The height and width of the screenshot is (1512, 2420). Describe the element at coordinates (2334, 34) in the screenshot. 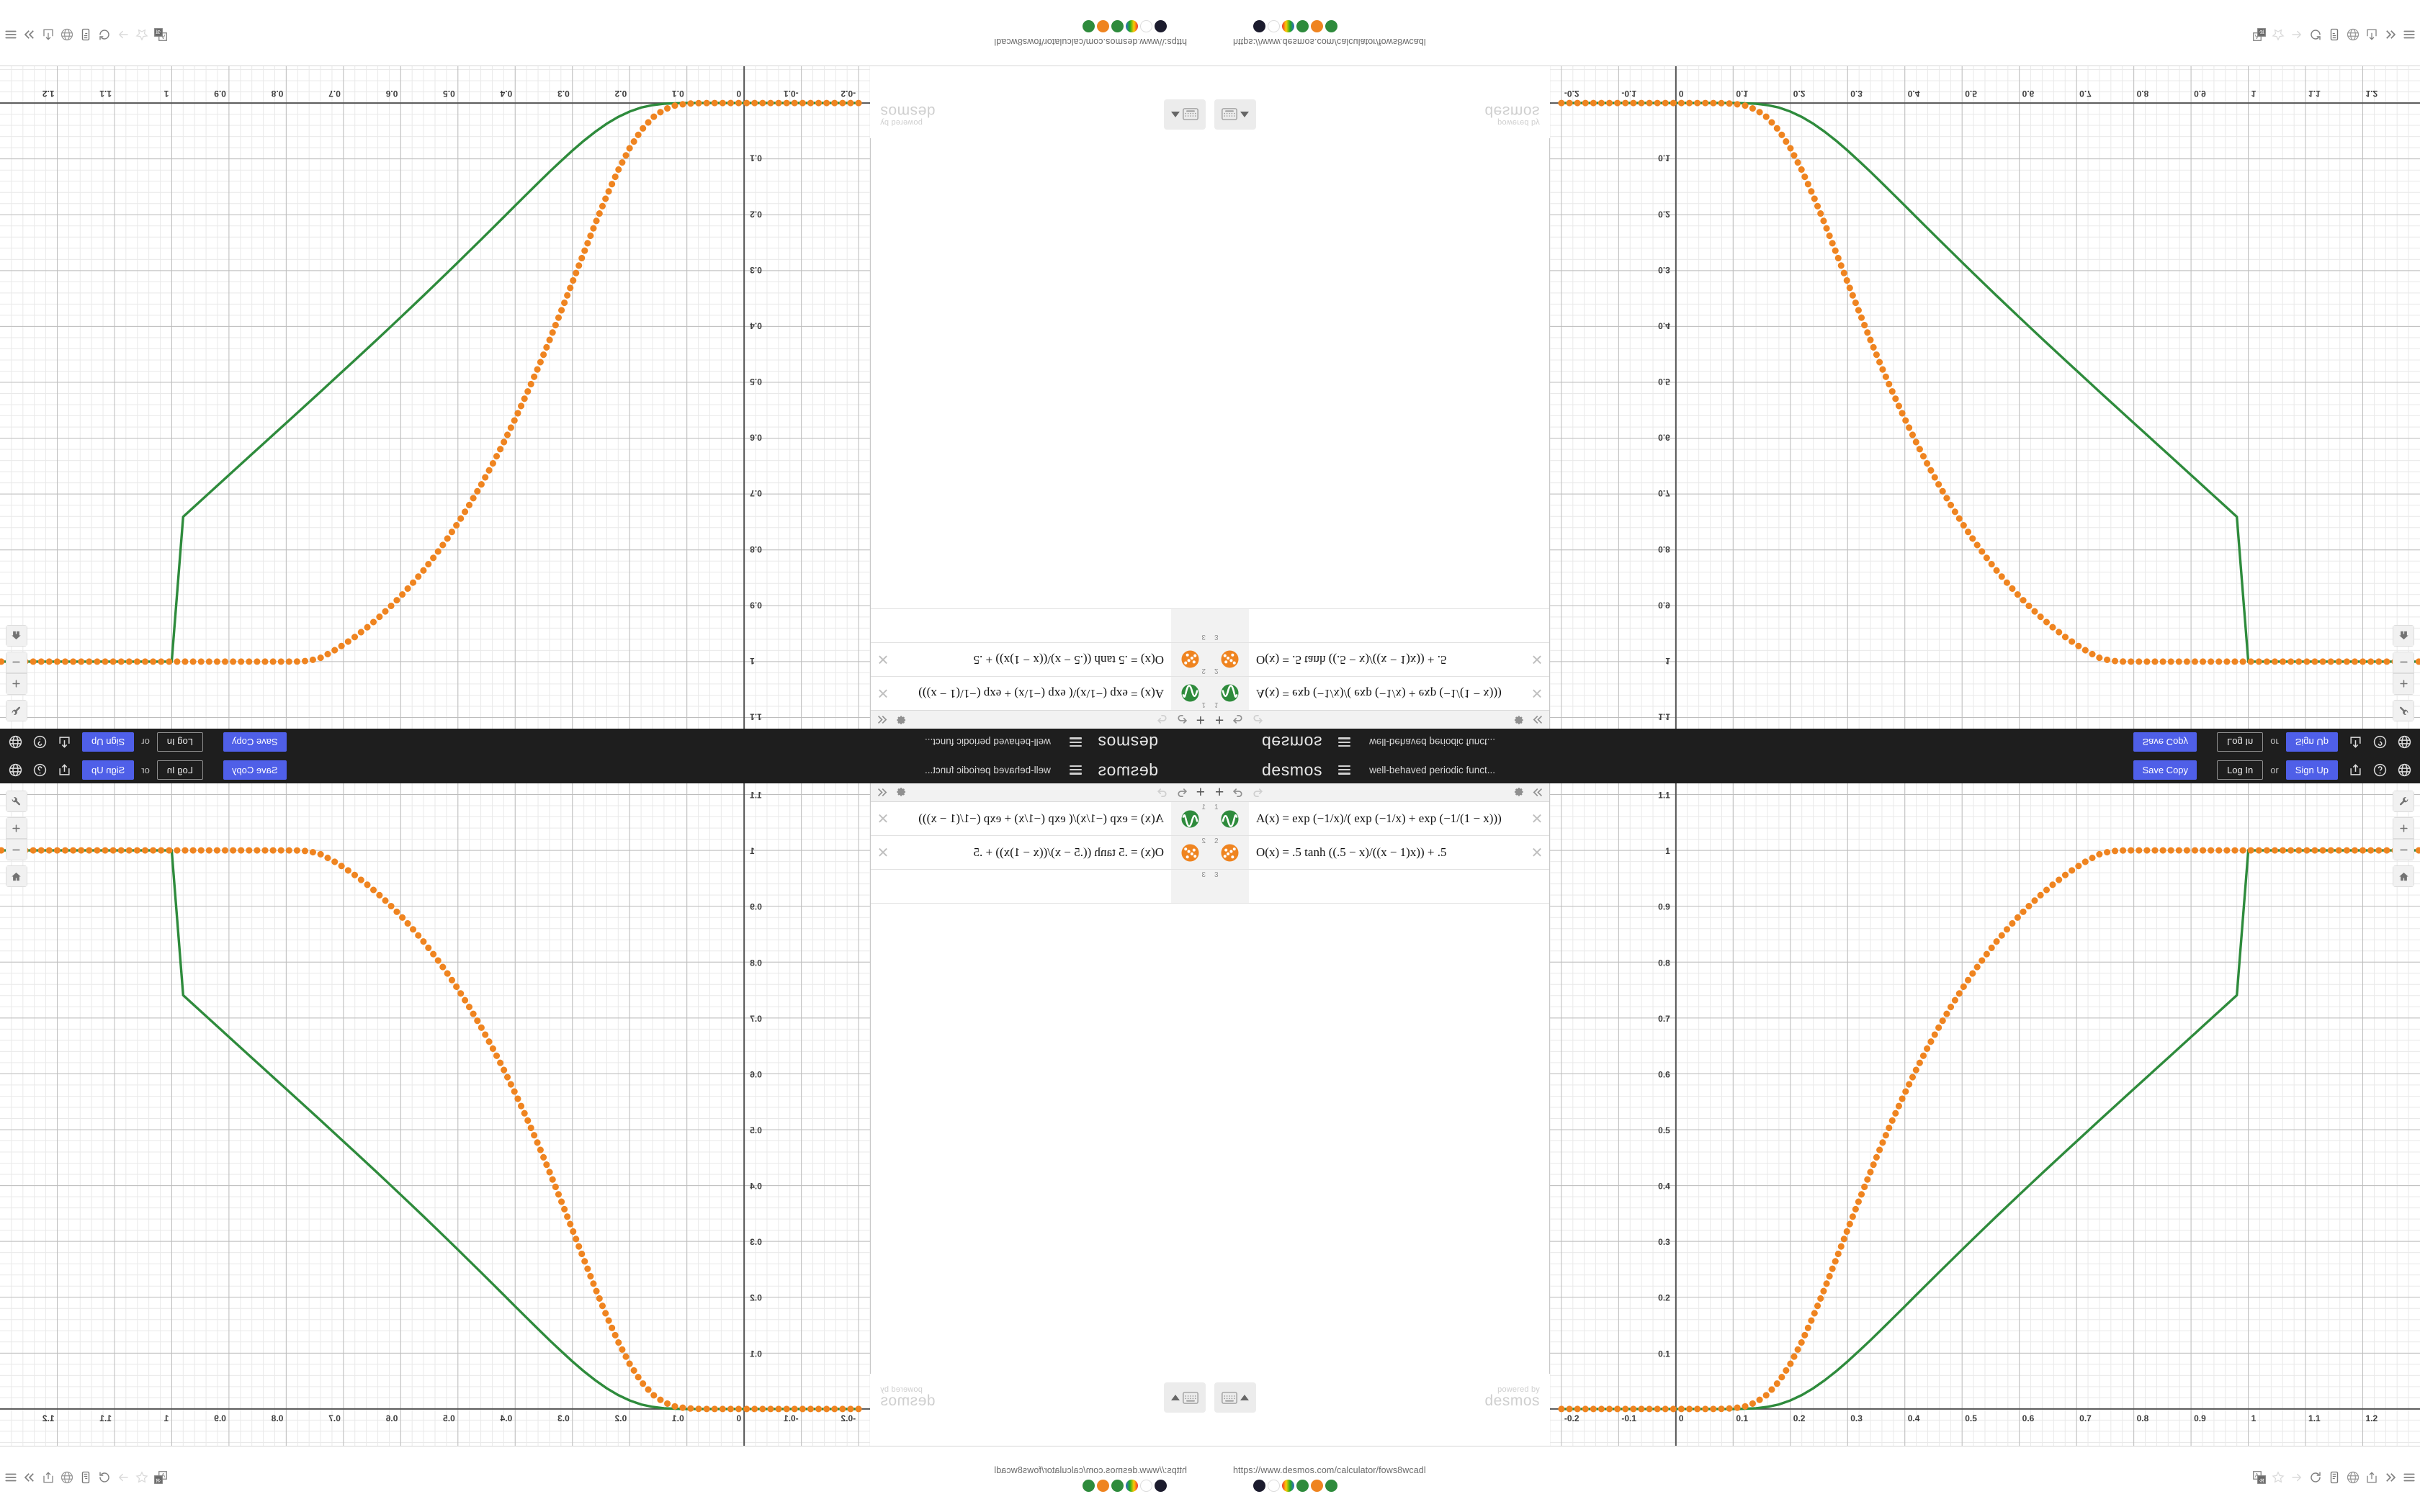

I see `reader-icon` at that location.